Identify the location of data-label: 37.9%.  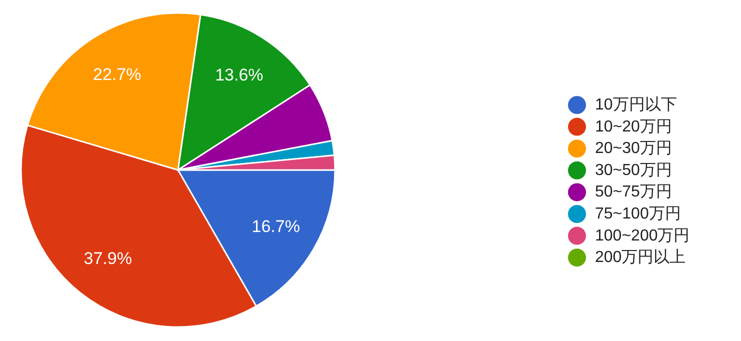
(108, 258).